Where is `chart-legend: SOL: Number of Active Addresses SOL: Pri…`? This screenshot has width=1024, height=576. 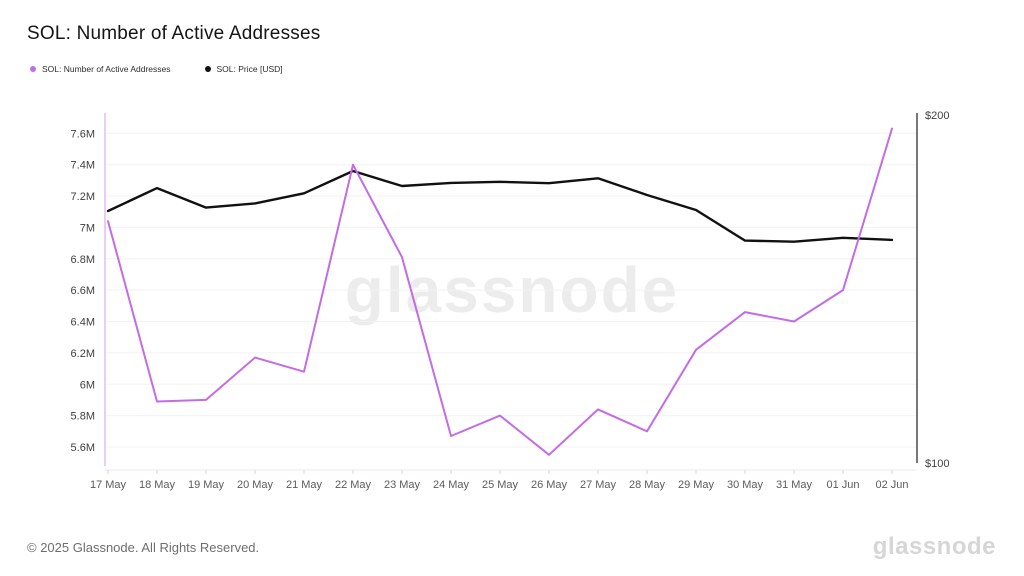 chart-legend: SOL: Number of Active Addresses SOL: Pri… is located at coordinates (156, 69).